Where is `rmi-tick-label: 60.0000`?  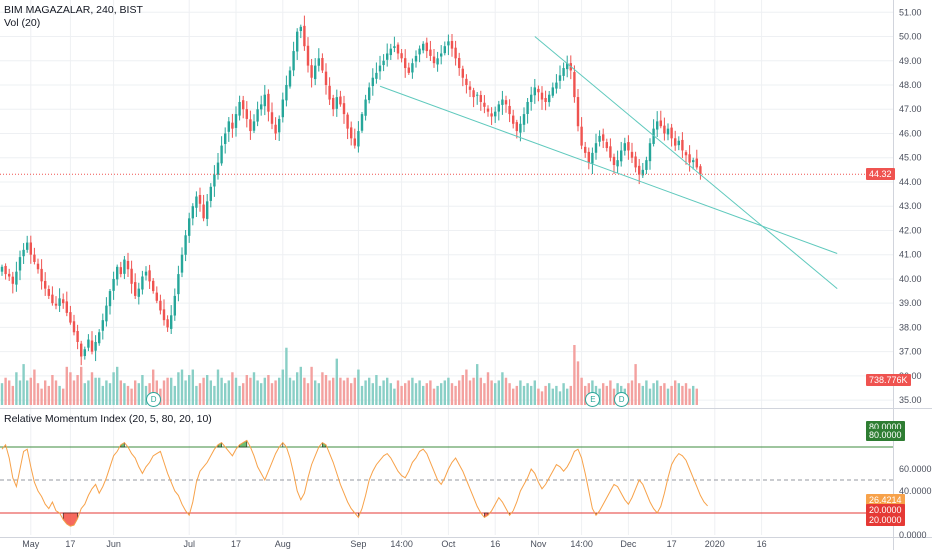
rmi-tick-label: 60.0000 is located at coordinates (915, 469).